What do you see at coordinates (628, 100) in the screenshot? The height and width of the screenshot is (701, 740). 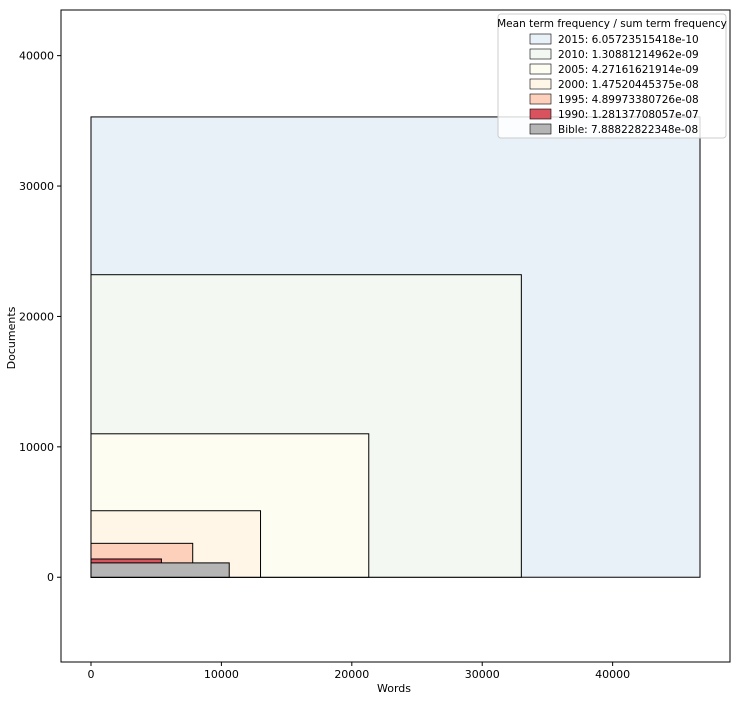 I see `legend-label-1995: 1995: 4.89973380726e-08` at bounding box center [628, 100].